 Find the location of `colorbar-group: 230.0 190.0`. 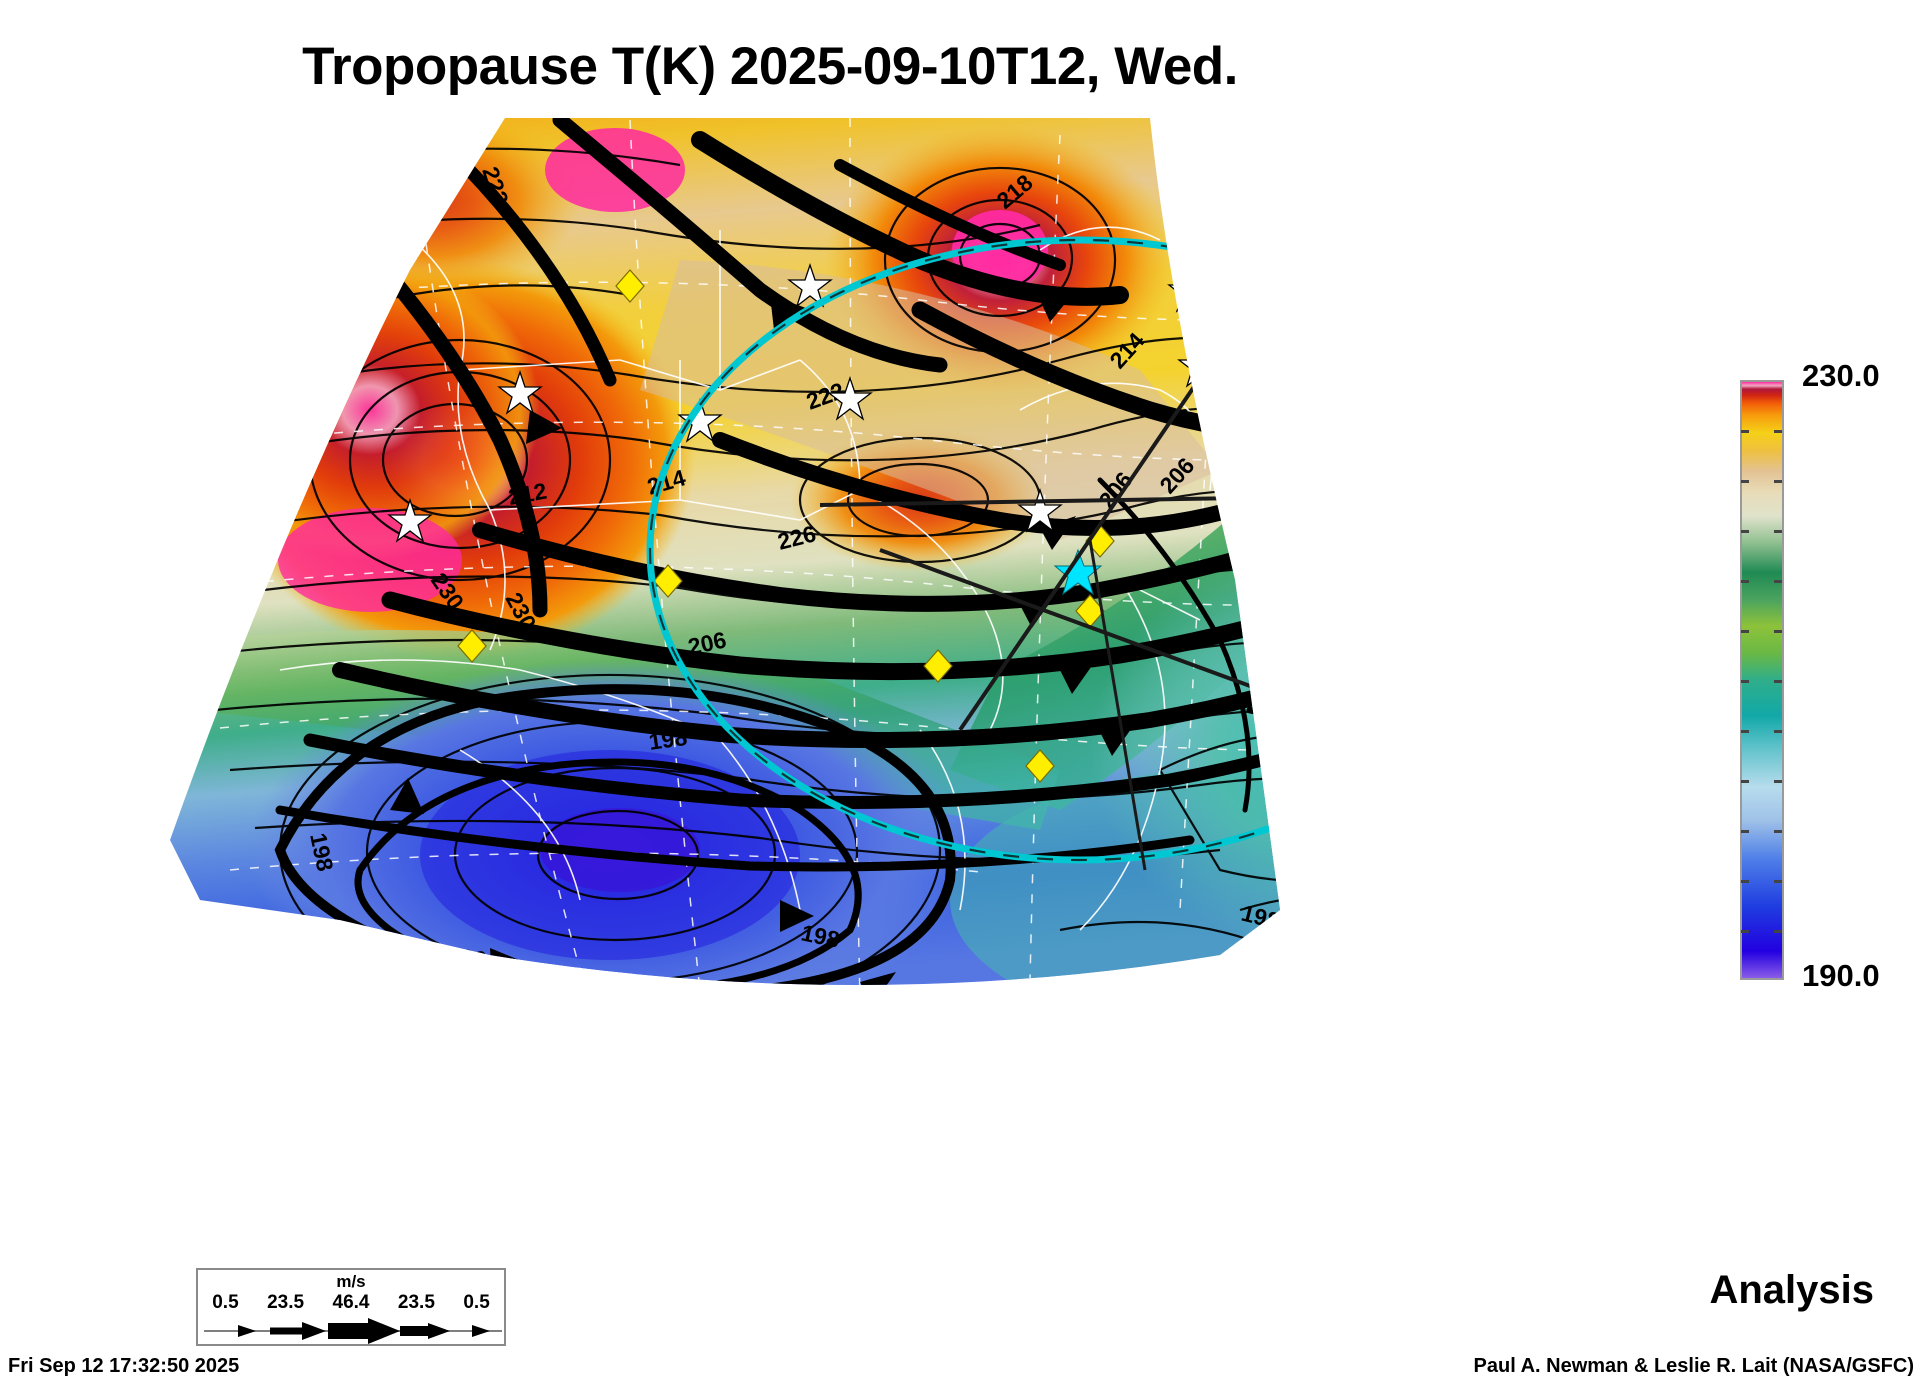

colorbar-group: 230.0 190.0 is located at coordinates (1810, 675).